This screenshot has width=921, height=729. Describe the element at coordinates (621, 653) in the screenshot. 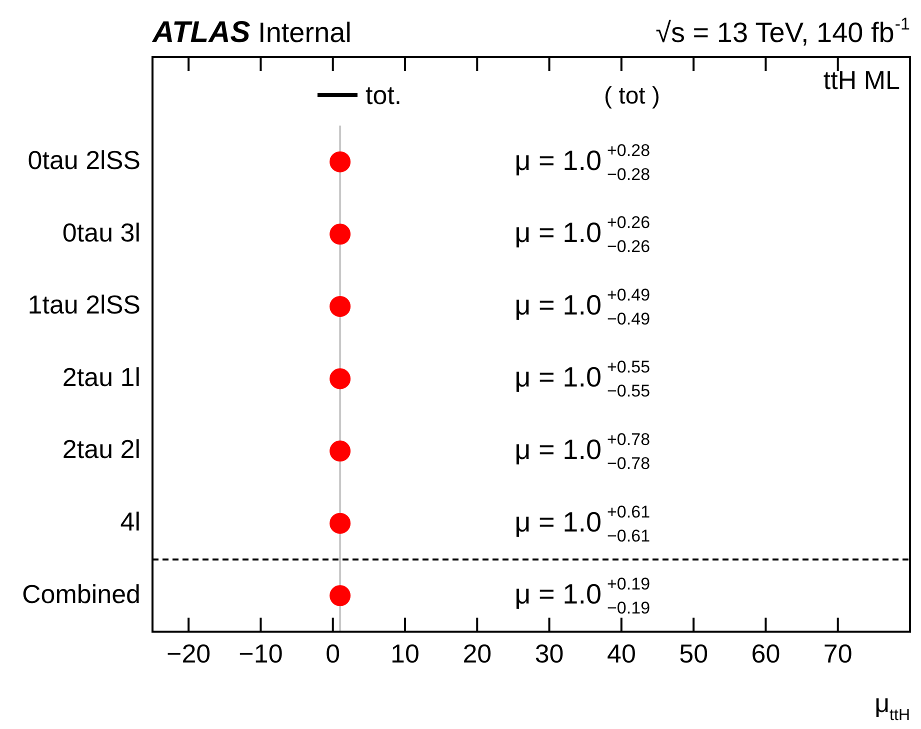

I see `x-tick-label: 40` at that location.